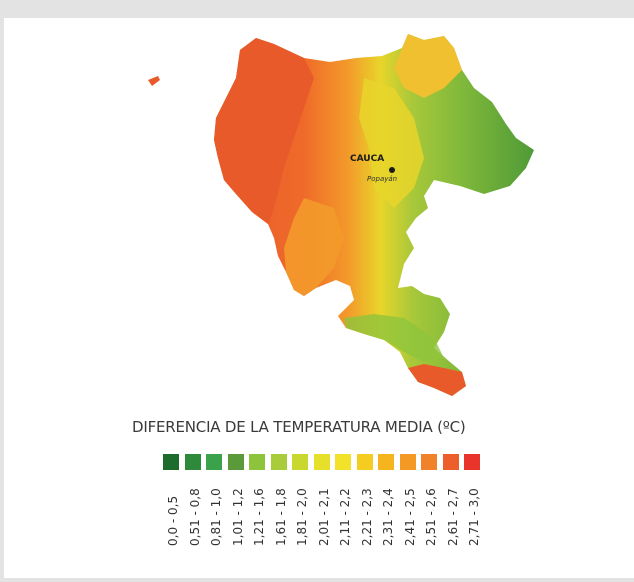 This screenshot has width=634, height=582. I want to click on legend-range-label: 2,71 - 3,0, so click(472, 520).